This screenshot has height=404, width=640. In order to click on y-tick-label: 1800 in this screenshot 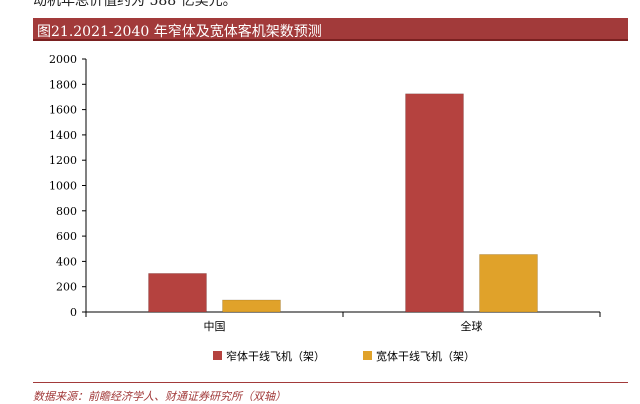, I will do `click(63, 84)`.